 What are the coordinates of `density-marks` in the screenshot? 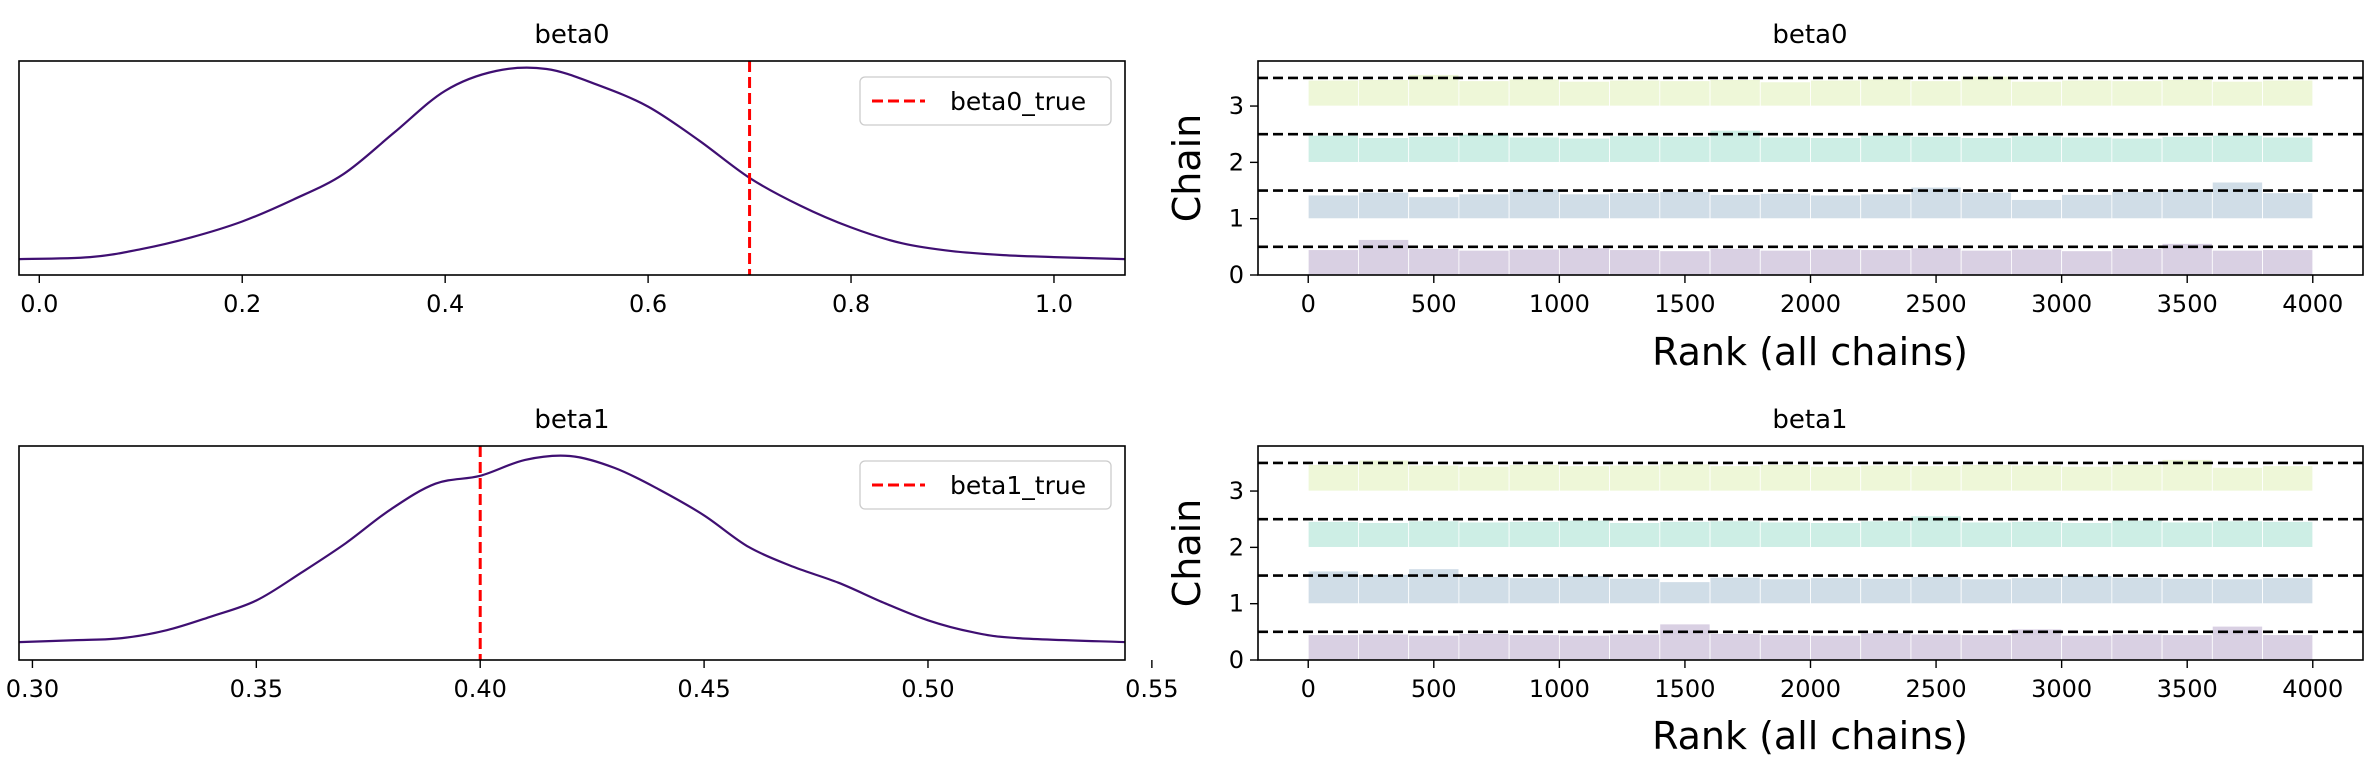 It's located at (572, 168).